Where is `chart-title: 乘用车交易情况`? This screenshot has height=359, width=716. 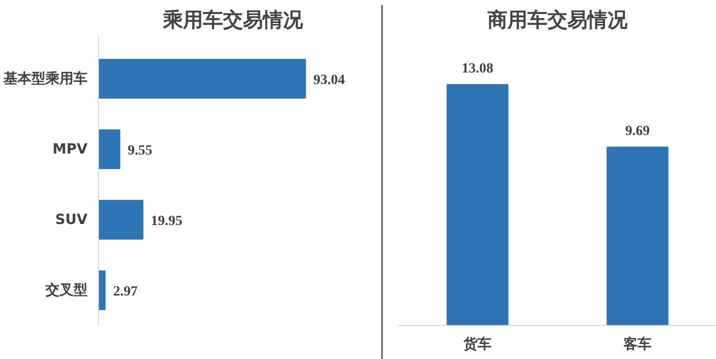
chart-title: 乘用车交易情况 is located at coordinates (233, 20).